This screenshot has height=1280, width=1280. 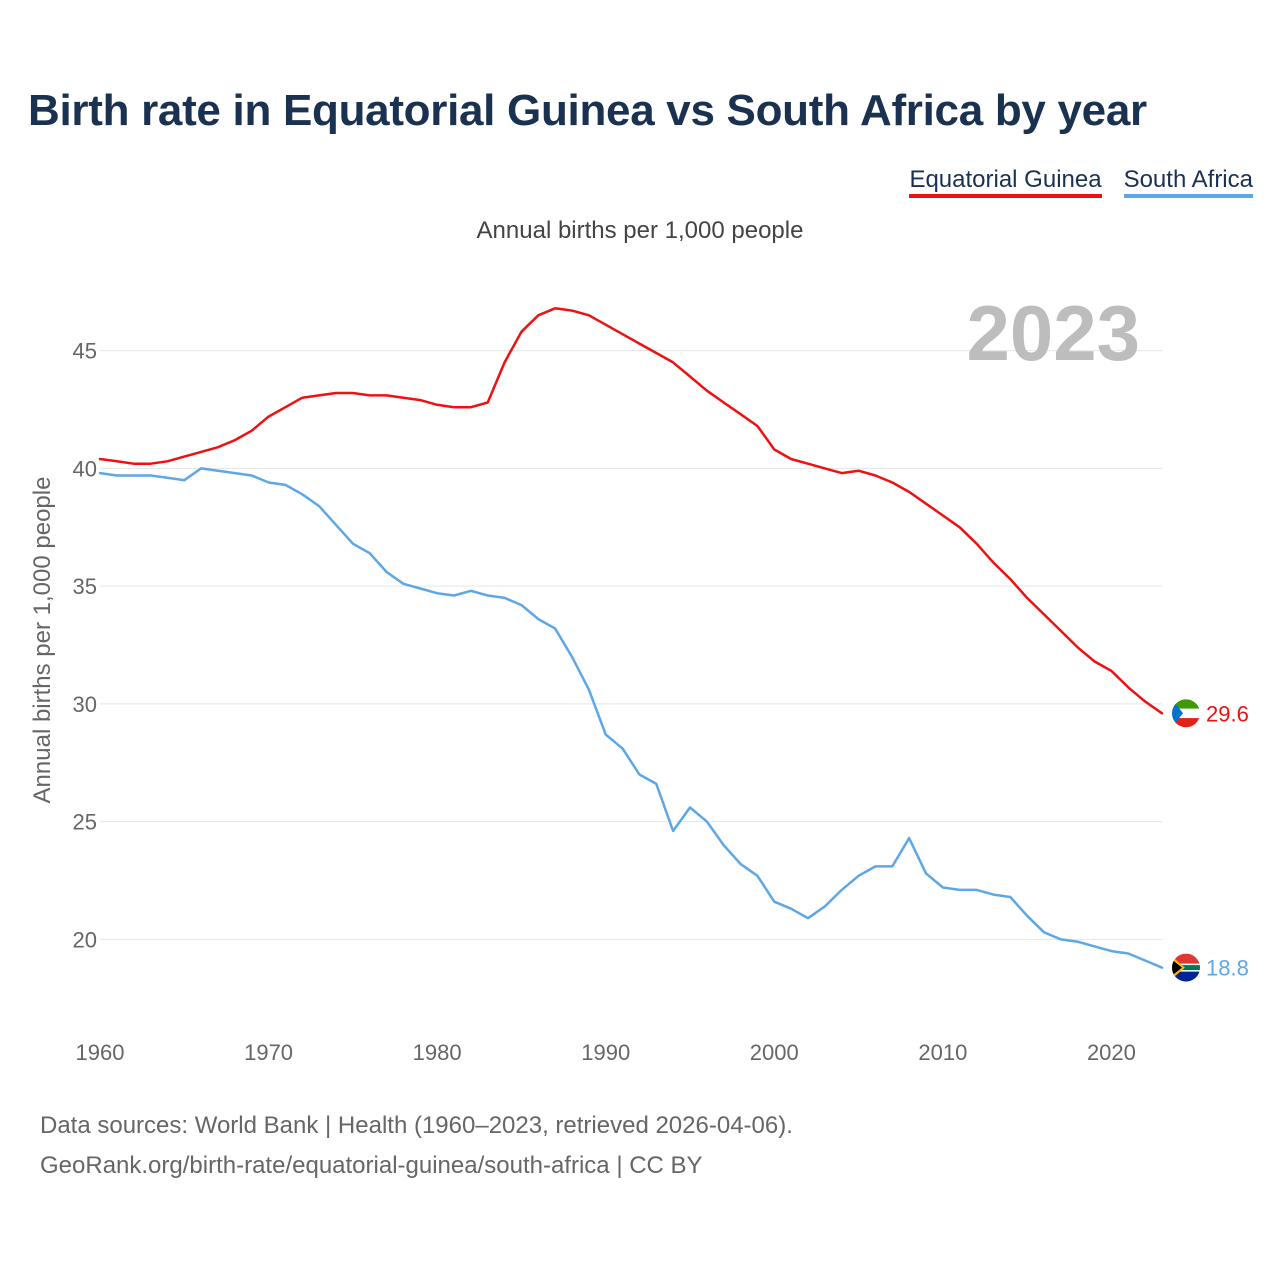 What do you see at coordinates (605, 1052) in the screenshot?
I see `x-tick-label: 1990` at bounding box center [605, 1052].